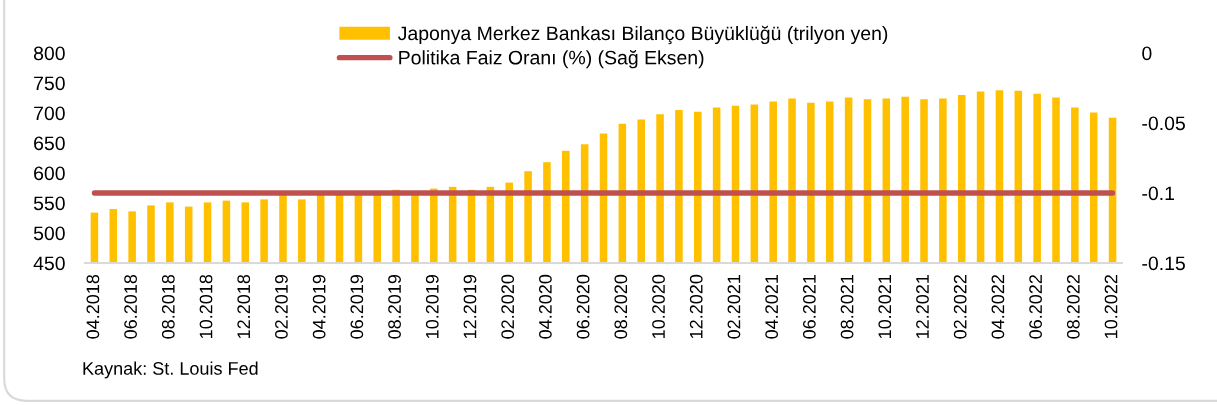 The image size is (1217, 405). I want to click on x-tick-label: 06.2021, so click(809, 306).